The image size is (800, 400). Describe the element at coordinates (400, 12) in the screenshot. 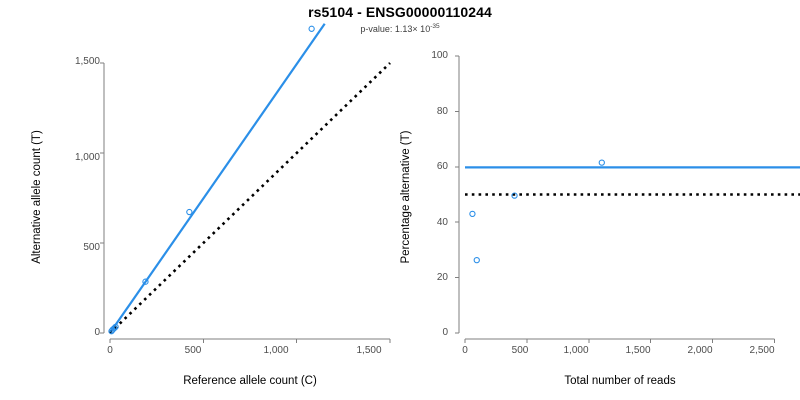

I see `page-title: rs5104 - ENSG00000110244` at that location.